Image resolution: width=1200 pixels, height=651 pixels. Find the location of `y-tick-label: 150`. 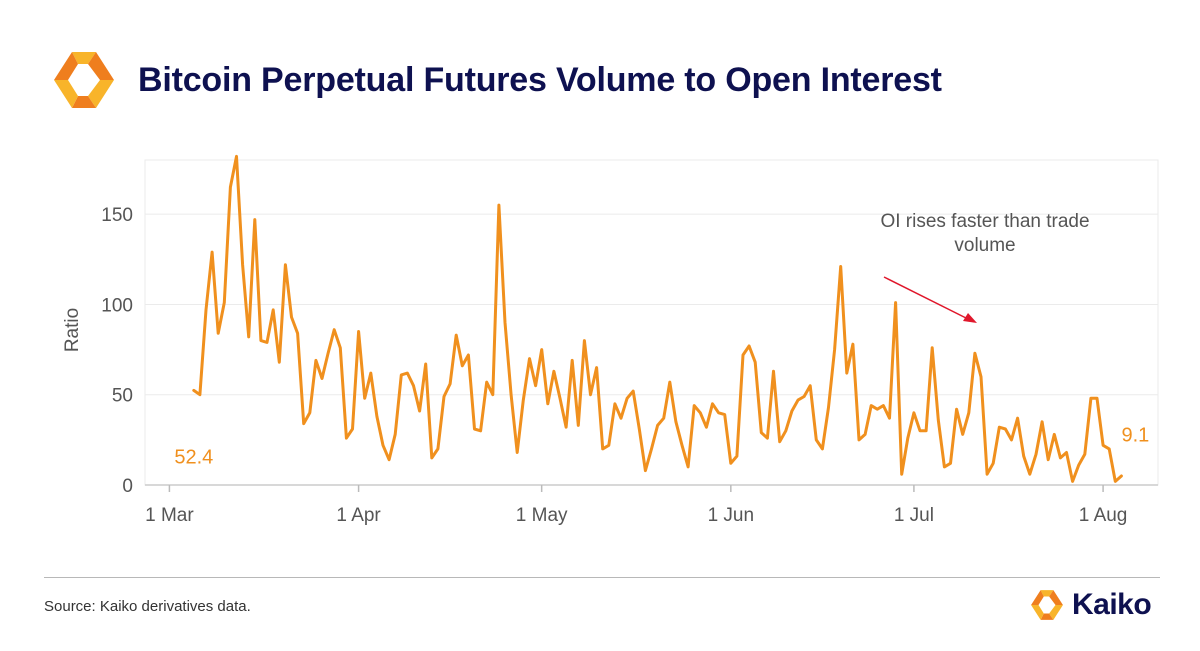

y-tick-label: 150 is located at coordinates (117, 215).